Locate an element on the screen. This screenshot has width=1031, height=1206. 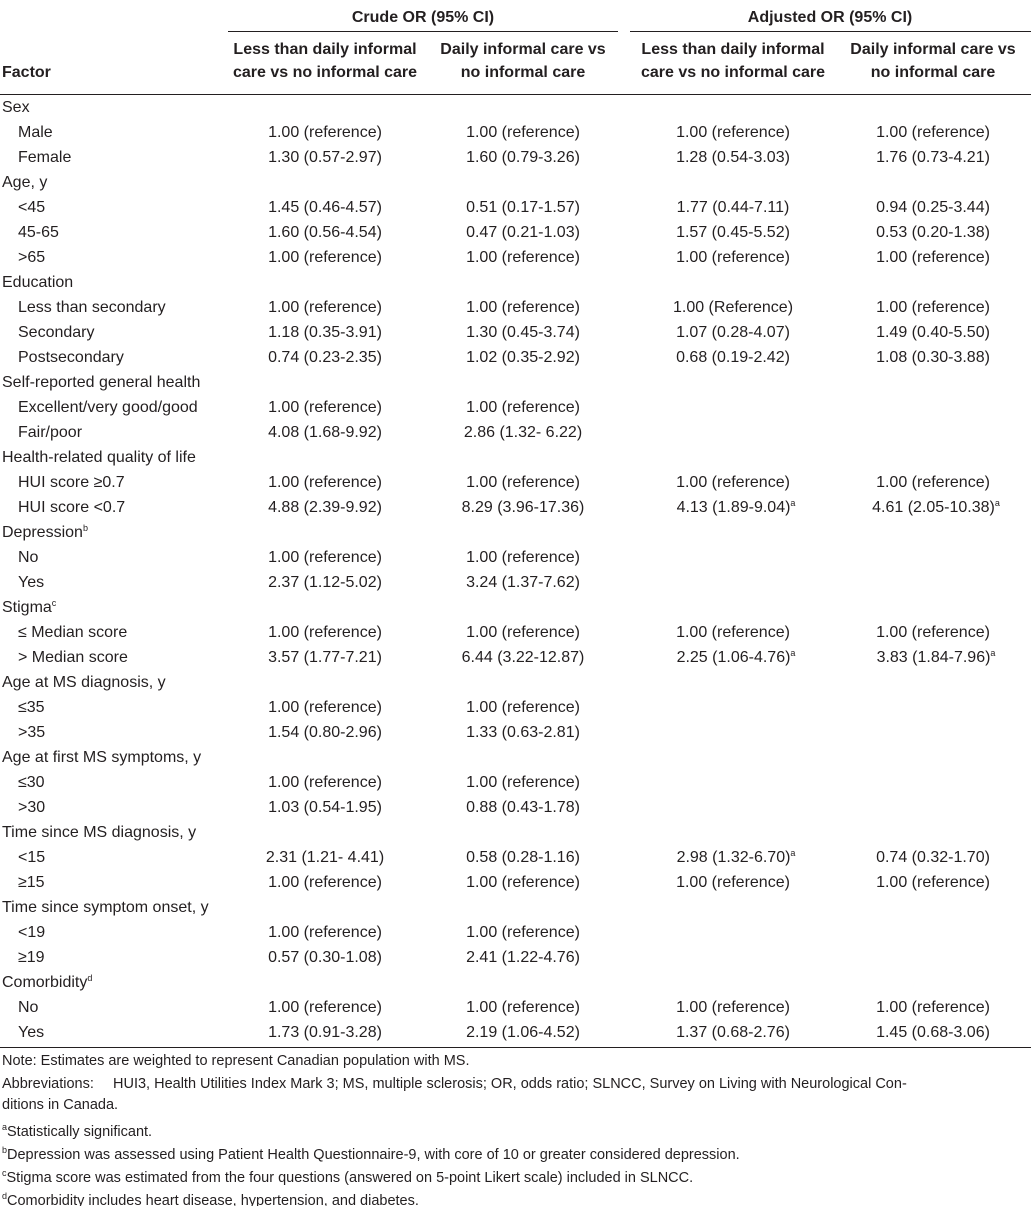
cell: 0.94 (0.25-3.44) is located at coordinates (933, 207).